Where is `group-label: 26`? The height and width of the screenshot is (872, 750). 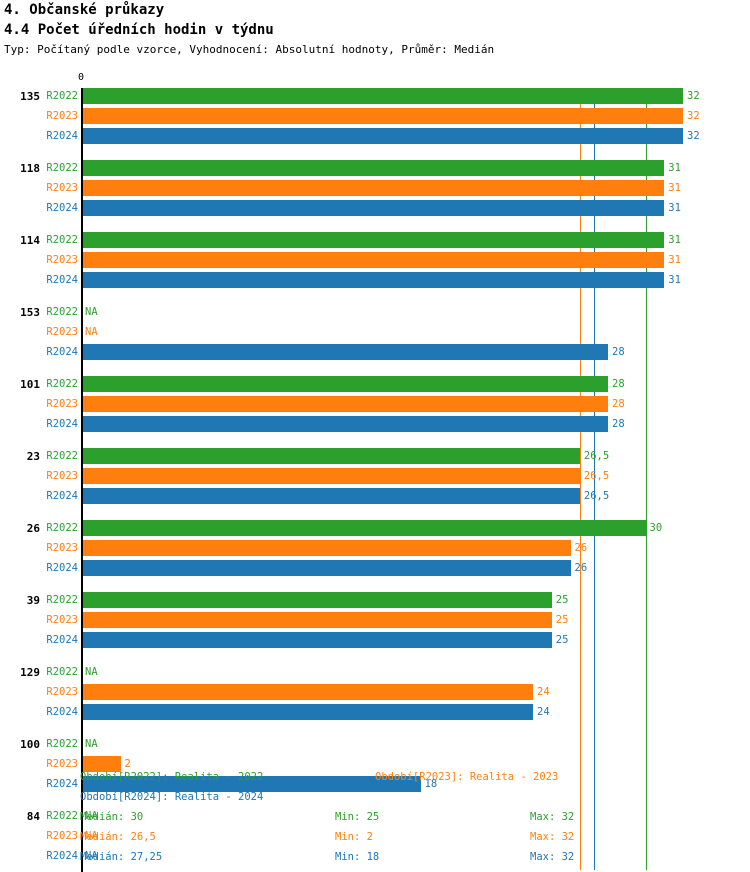 group-label: 26 is located at coordinates (33, 528).